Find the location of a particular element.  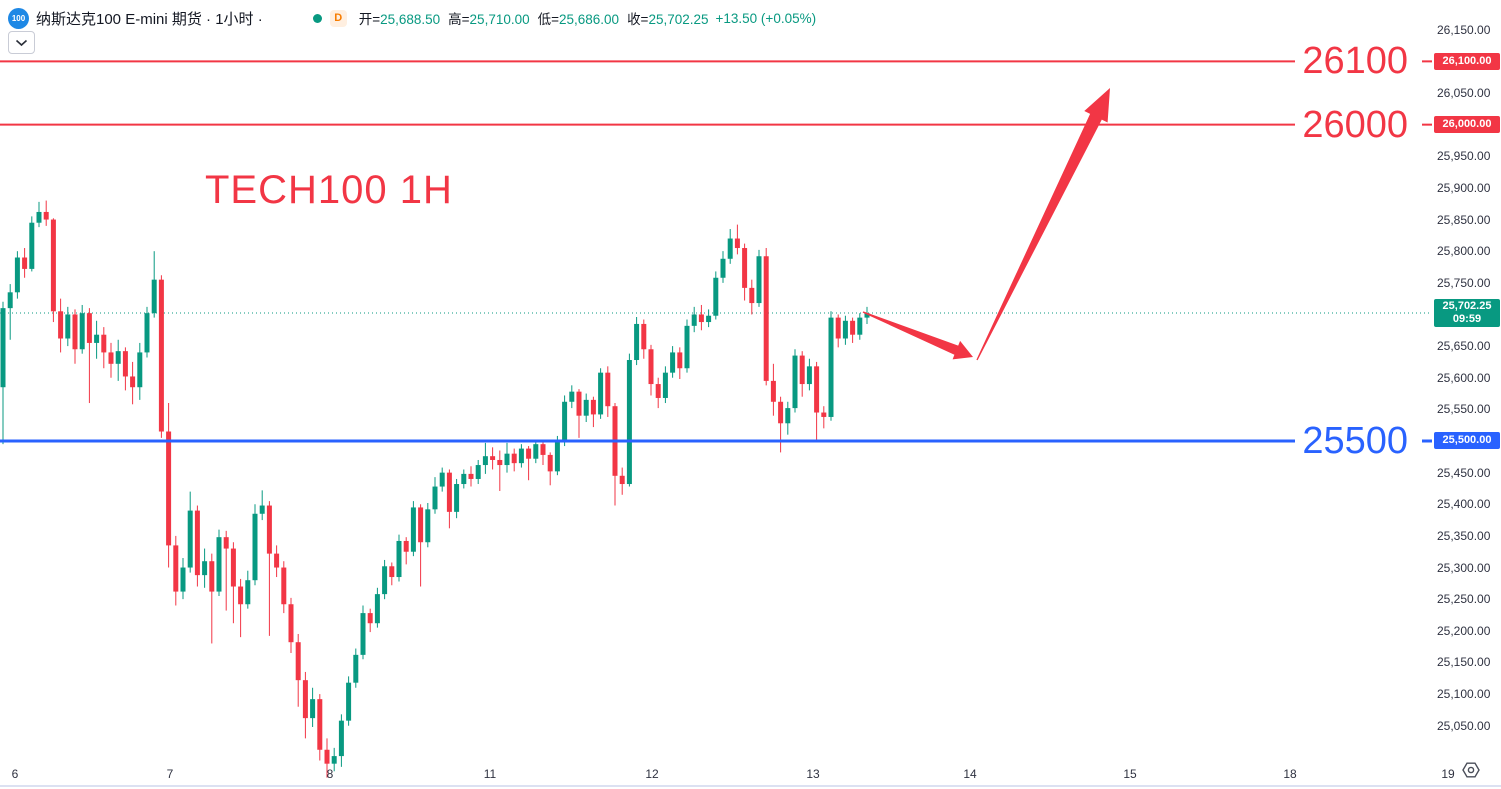

low-value: 25,686.00 is located at coordinates (589, 19).